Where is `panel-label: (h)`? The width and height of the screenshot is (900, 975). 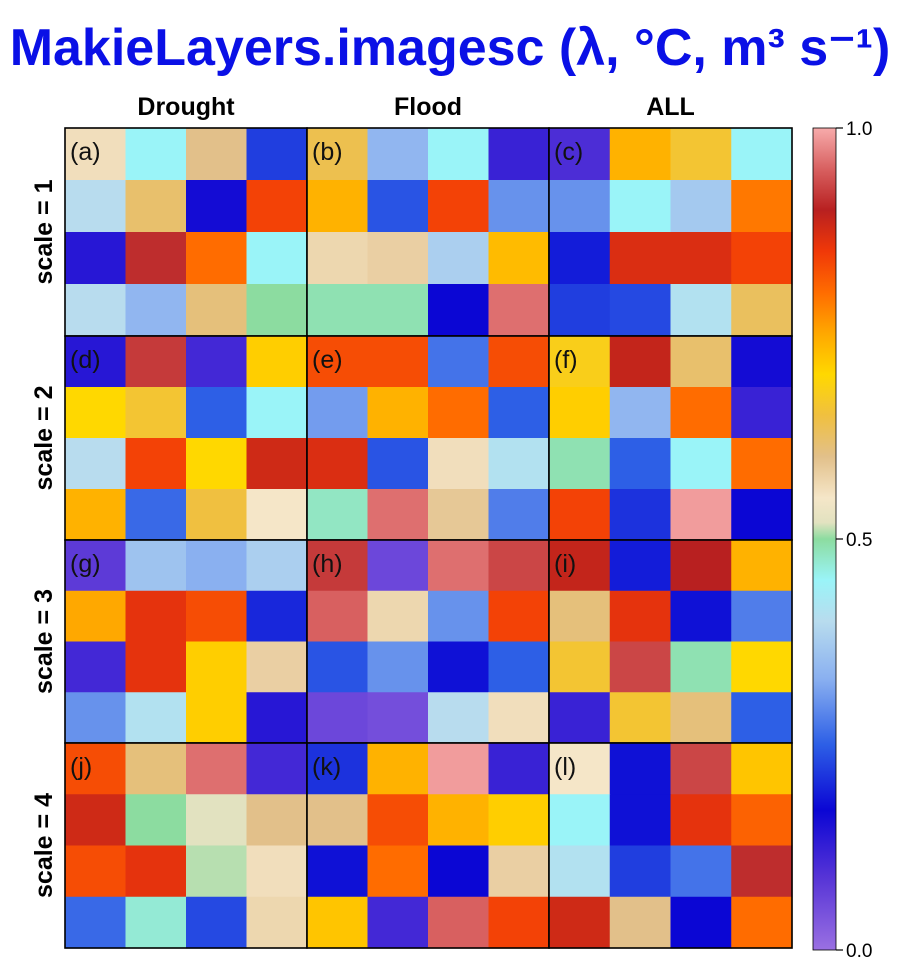
panel-label: (h) is located at coordinates (327, 564).